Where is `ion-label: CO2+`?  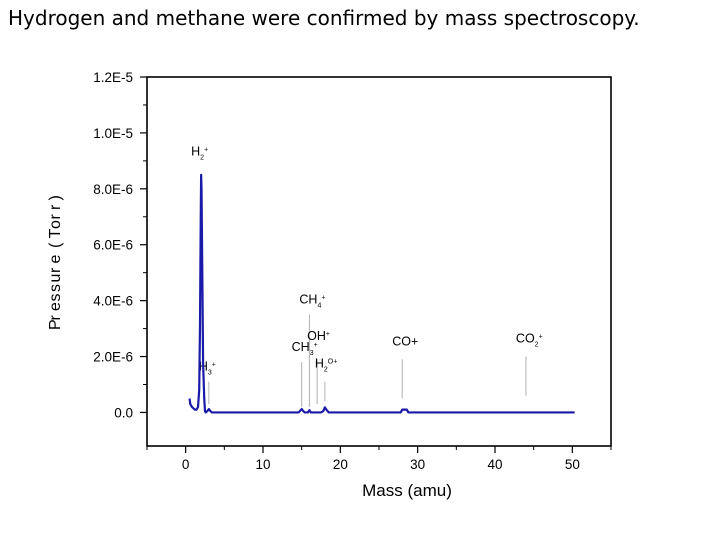 ion-label: CO2+ is located at coordinates (529, 340).